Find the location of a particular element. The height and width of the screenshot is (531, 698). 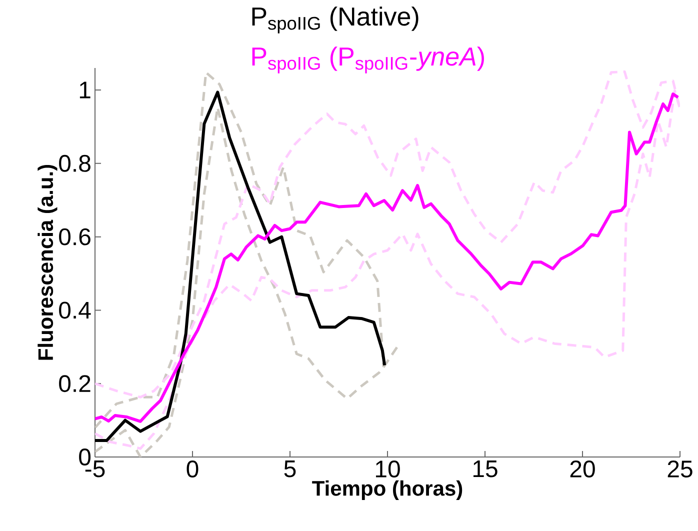

text: P$_{spoIIG}$ (Native) is located at coordinates (335, 20).